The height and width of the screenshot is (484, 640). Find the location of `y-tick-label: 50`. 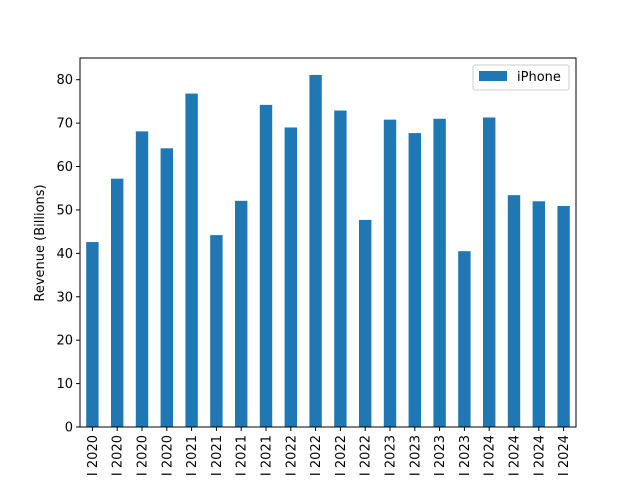

y-tick-label: 50 is located at coordinates (64, 210).